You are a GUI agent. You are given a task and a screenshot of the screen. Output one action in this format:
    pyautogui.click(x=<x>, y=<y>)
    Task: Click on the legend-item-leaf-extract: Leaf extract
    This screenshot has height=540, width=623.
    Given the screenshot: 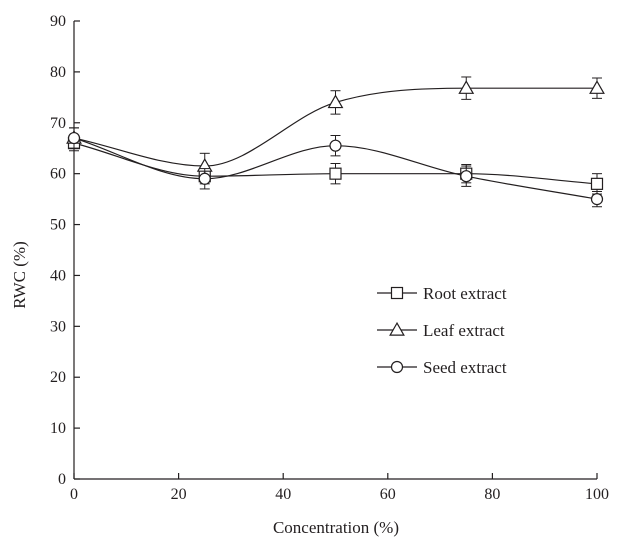 What is the action you would take?
    pyautogui.click(x=441, y=330)
    